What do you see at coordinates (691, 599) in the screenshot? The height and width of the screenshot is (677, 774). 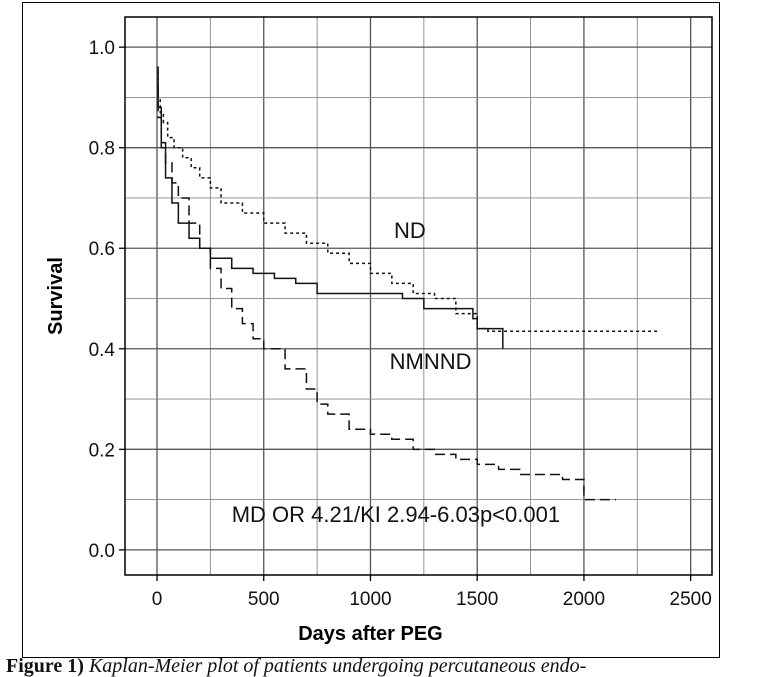 I see `x-tick-label: 2500` at bounding box center [691, 599].